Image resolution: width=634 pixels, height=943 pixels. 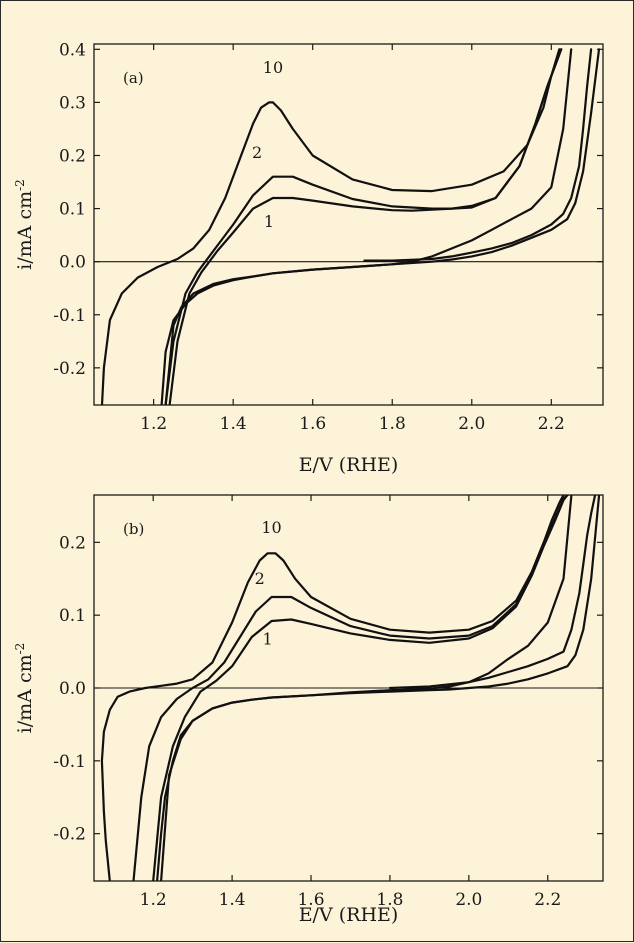 What do you see at coordinates (69, 316) in the screenshot?
I see `panel-a-y-tick-label: -0.1` at bounding box center [69, 316].